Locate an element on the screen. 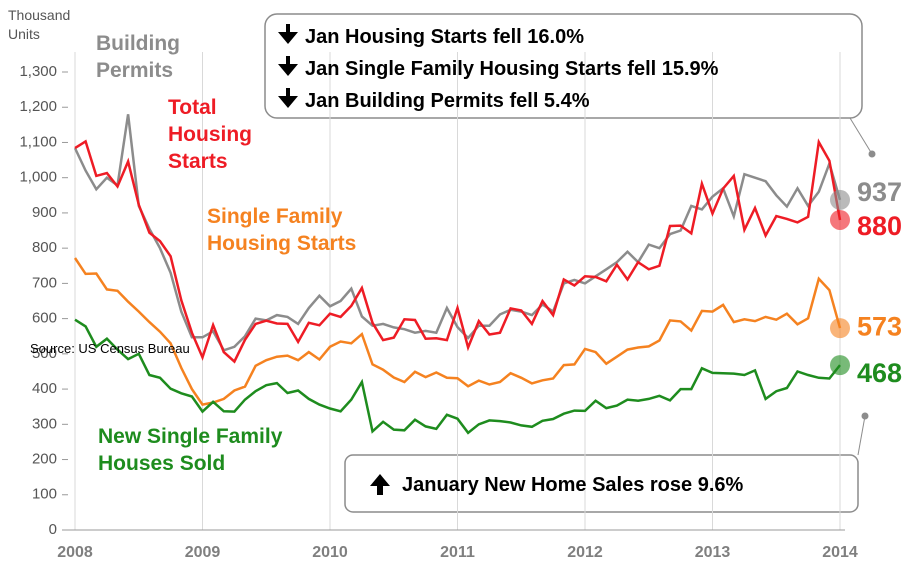 The width and height of the screenshot is (915, 568). x-tick-label: 2008 is located at coordinates (75, 552).